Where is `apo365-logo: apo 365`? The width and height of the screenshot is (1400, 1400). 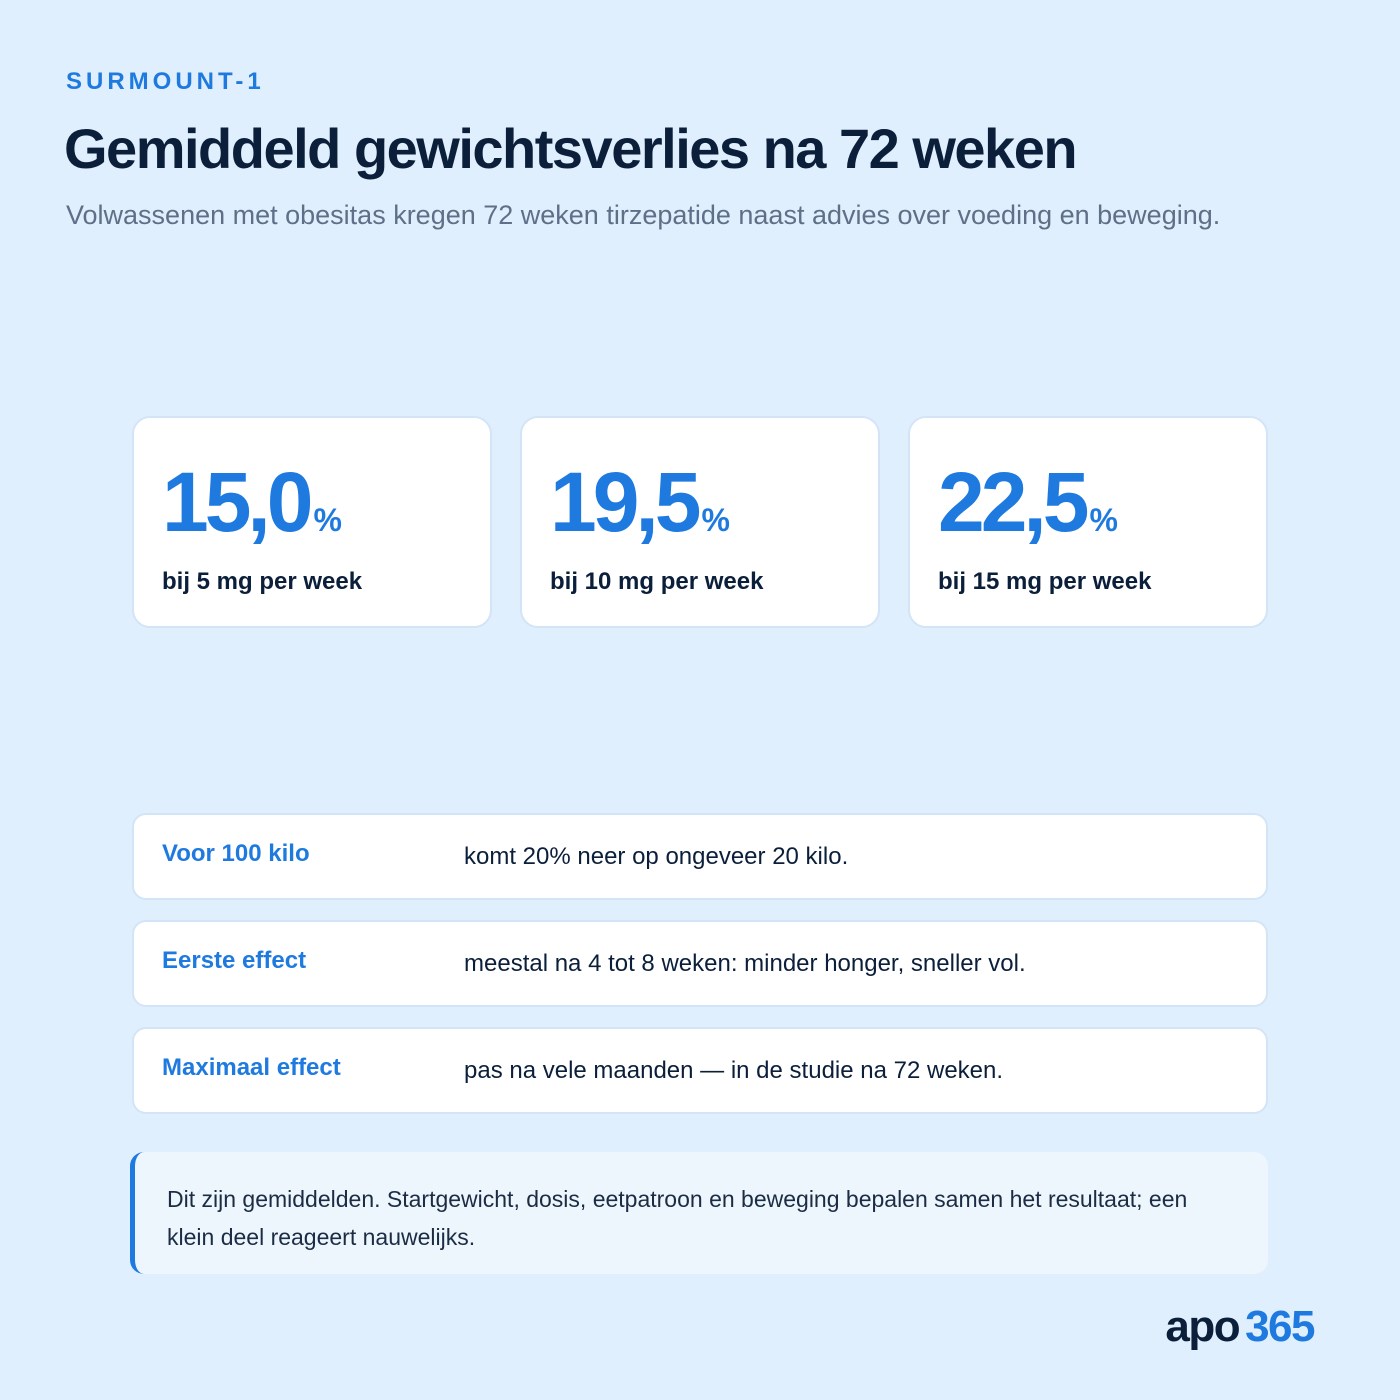 apo365-logo: apo 365 is located at coordinates (1240, 1327).